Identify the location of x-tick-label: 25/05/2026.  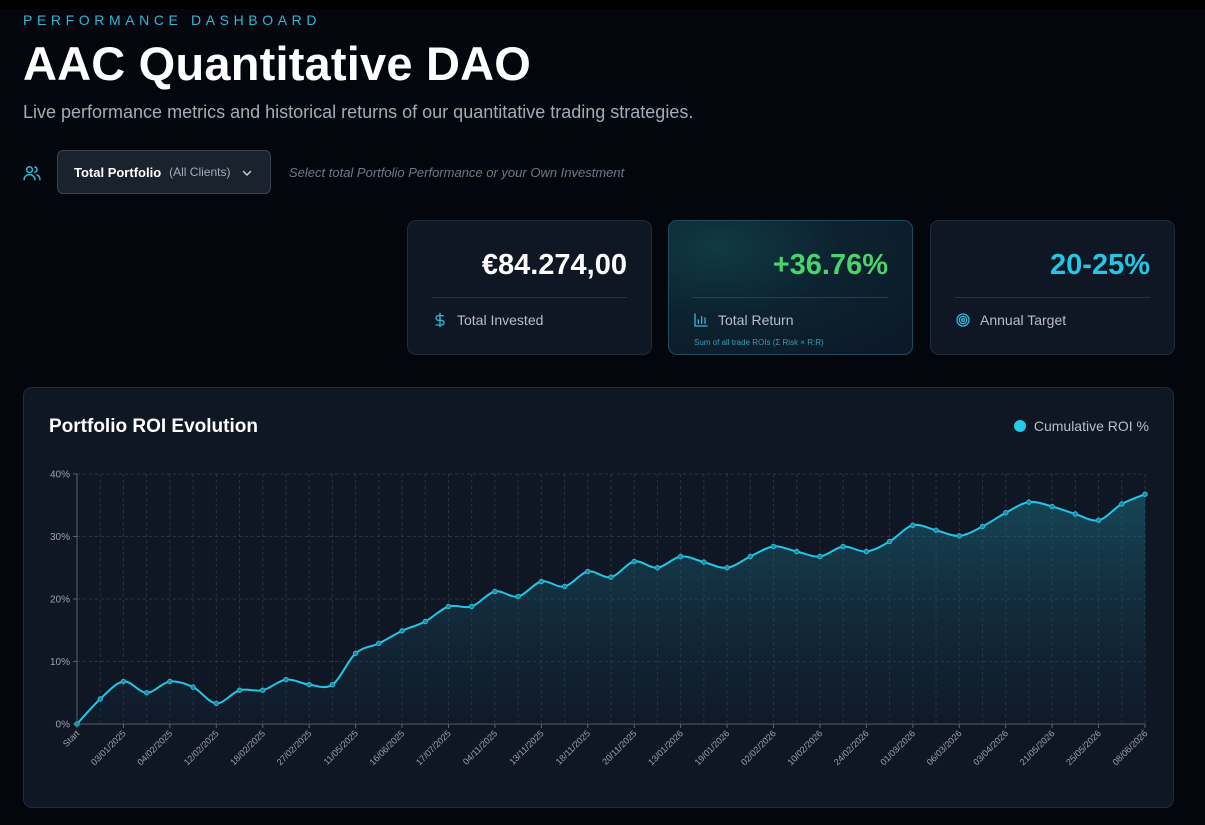
(1083, 747).